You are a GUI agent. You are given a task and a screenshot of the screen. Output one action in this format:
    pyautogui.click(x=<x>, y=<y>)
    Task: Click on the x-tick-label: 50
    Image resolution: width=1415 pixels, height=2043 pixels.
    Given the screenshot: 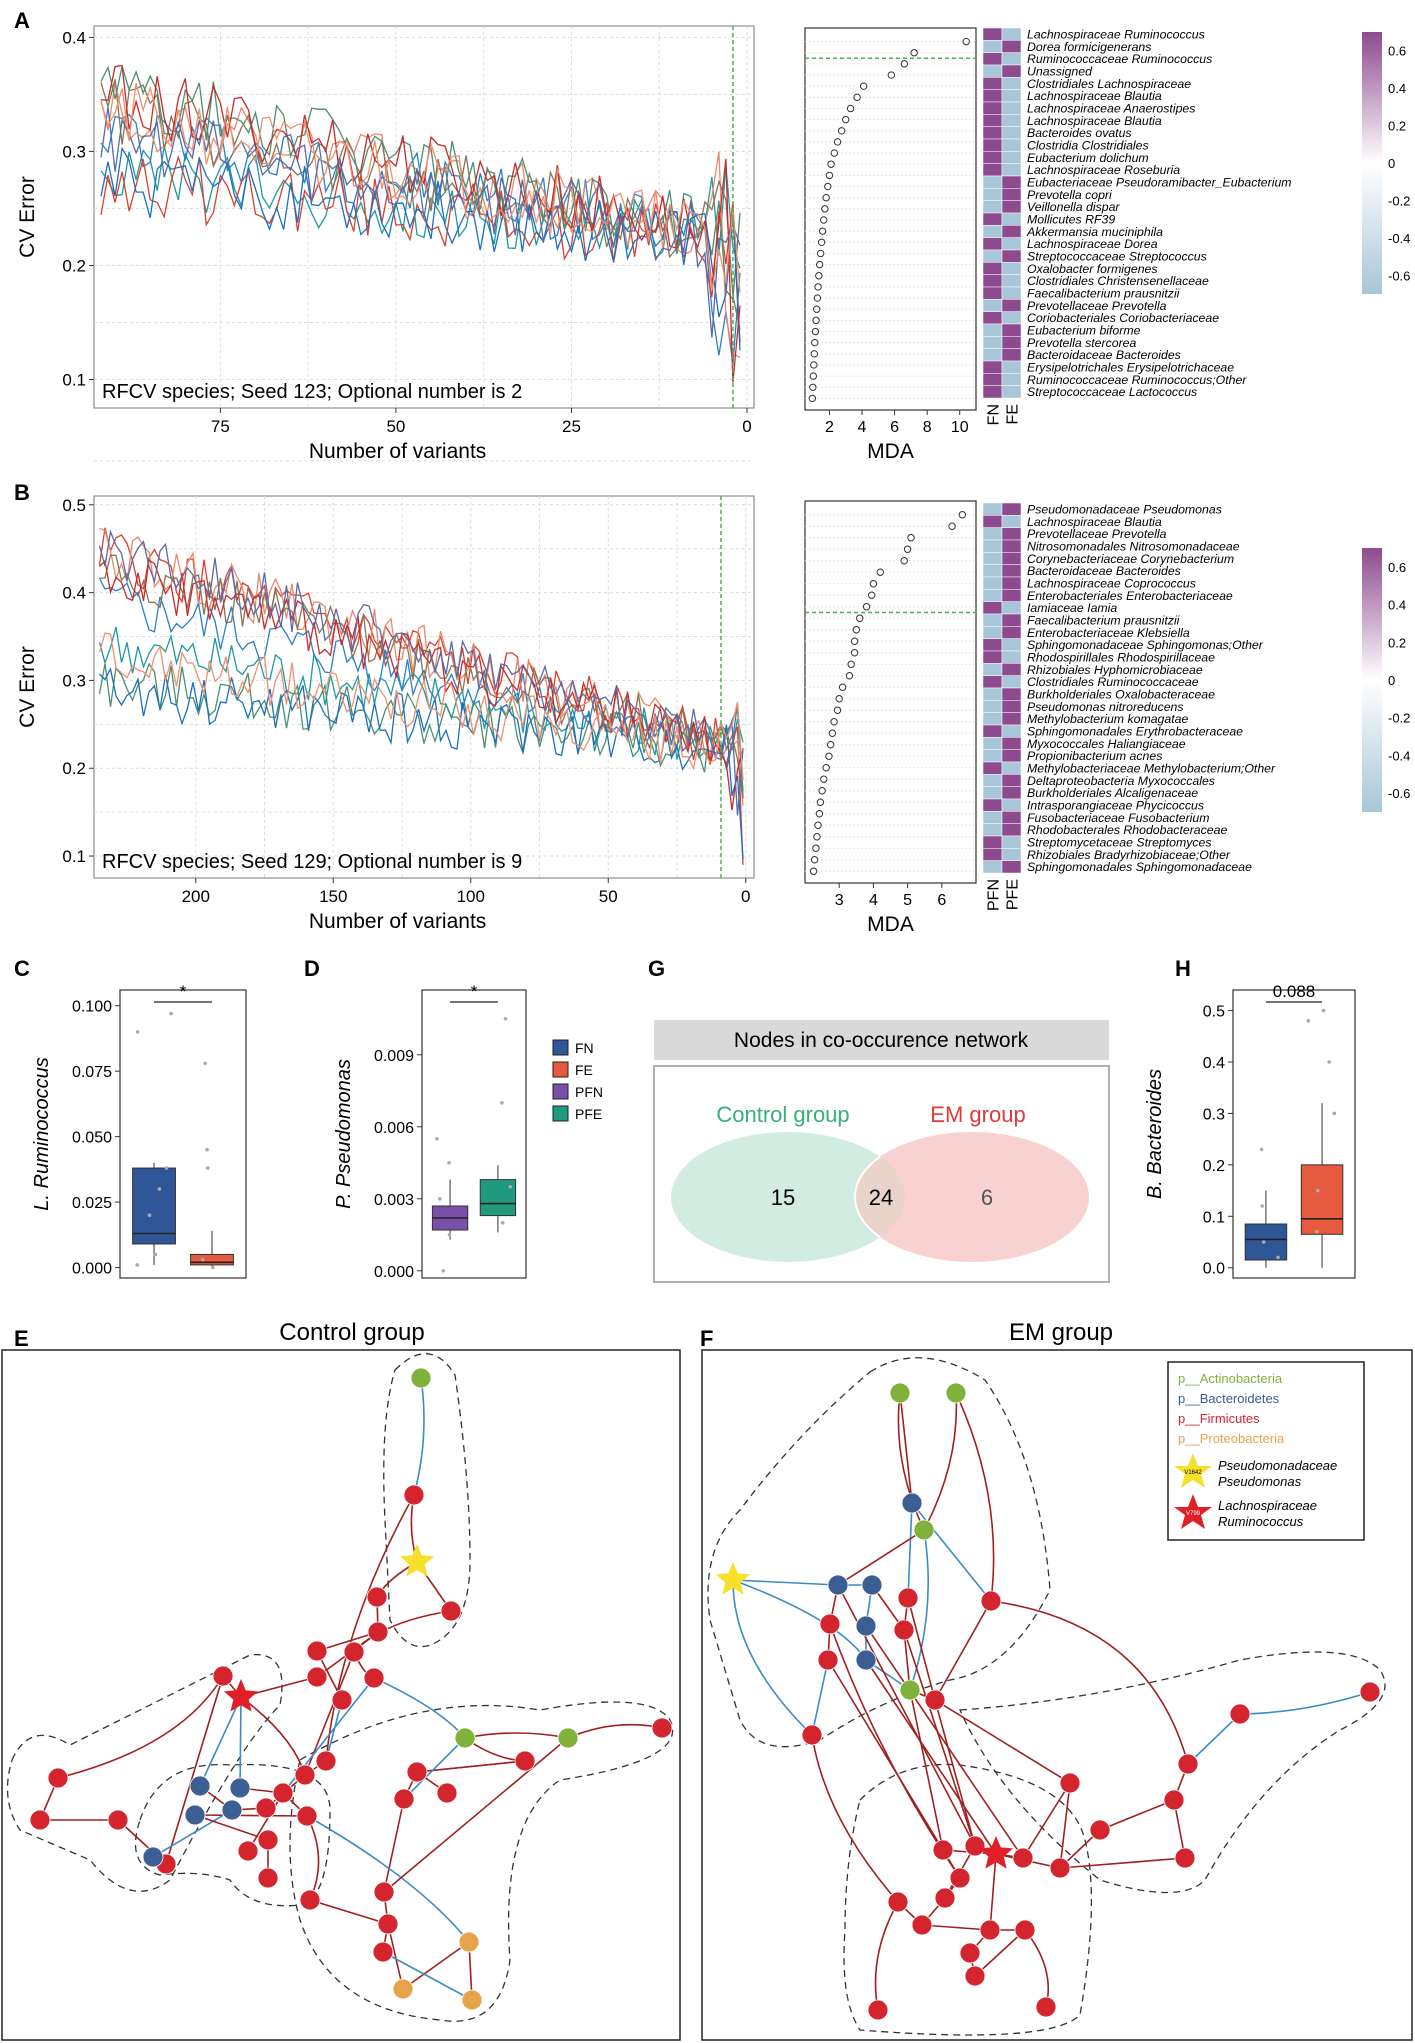 What is the action you would take?
    pyautogui.click(x=608, y=896)
    